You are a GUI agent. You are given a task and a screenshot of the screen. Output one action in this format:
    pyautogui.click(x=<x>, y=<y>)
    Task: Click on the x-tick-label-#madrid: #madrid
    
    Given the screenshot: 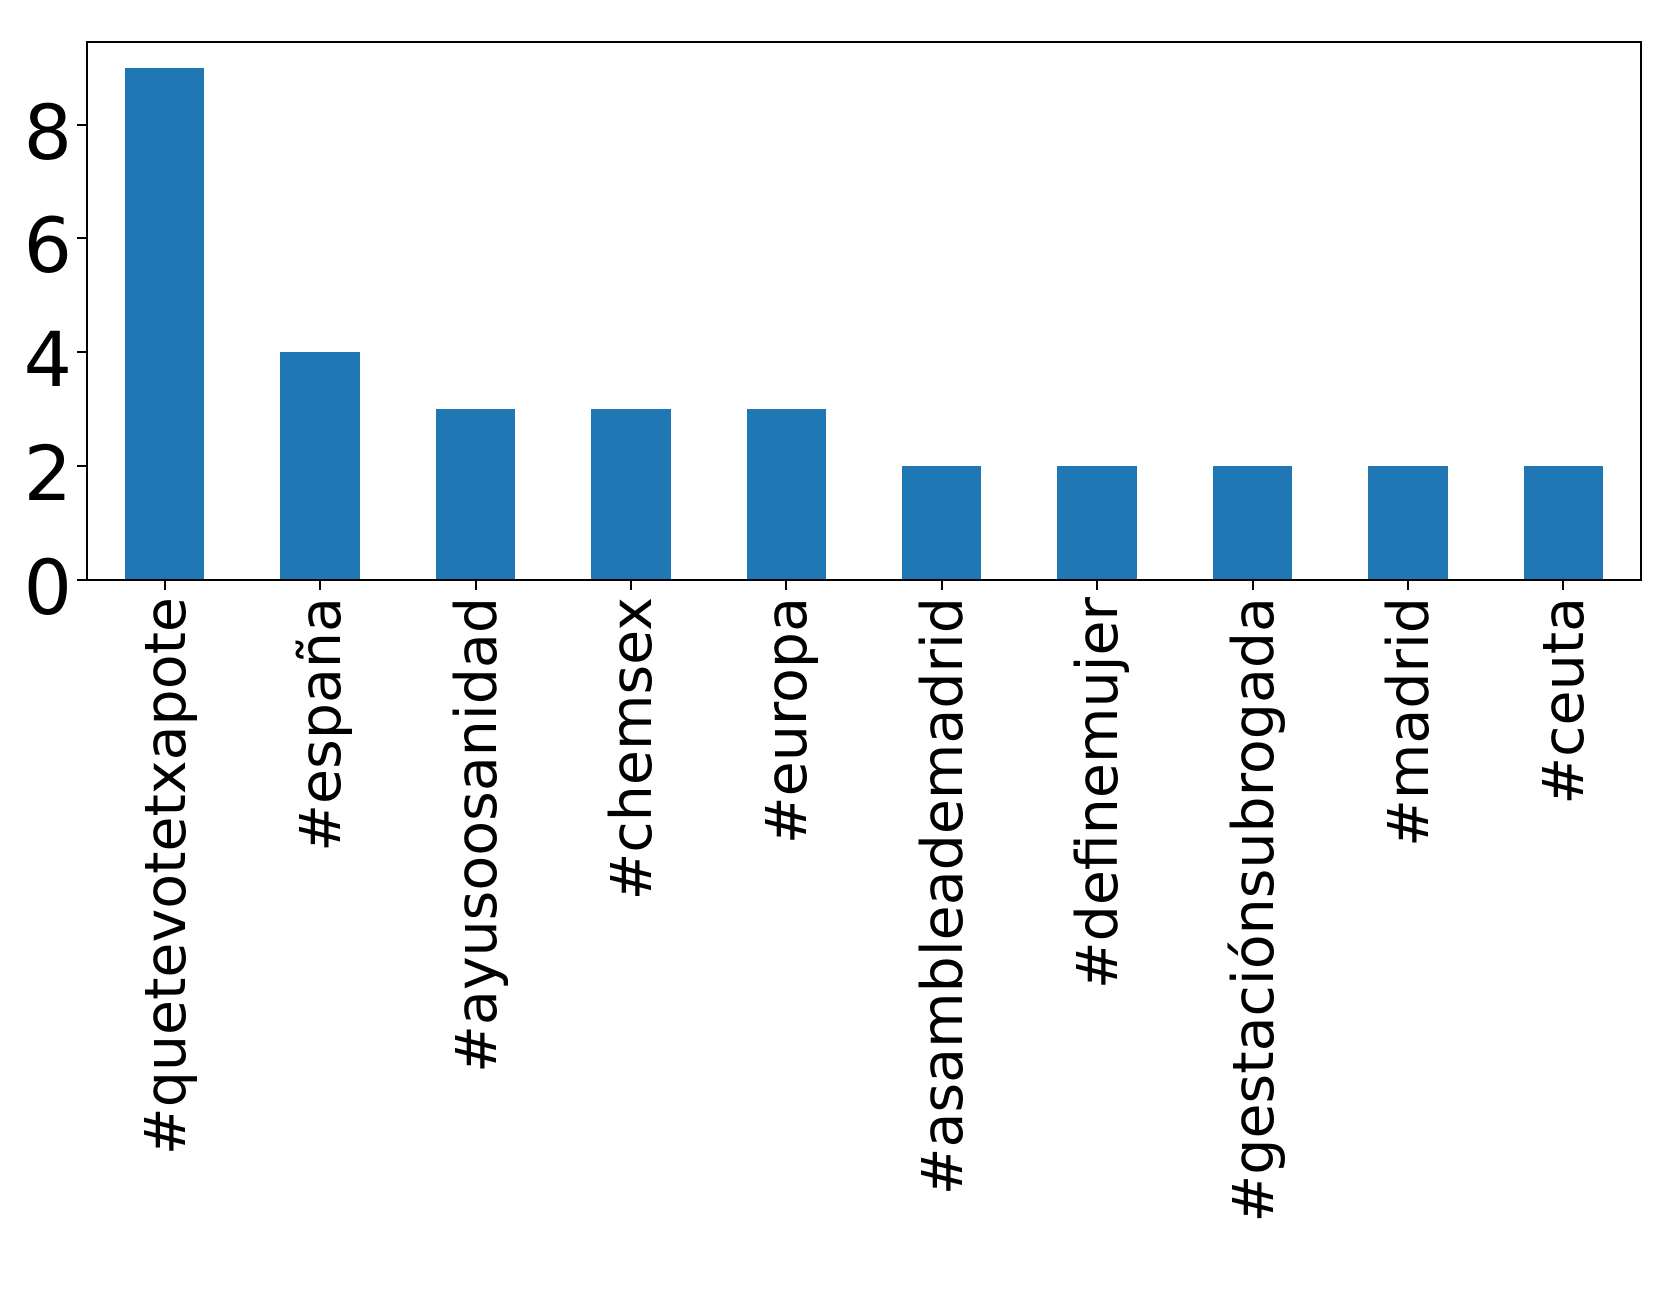 What is the action you would take?
    pyautogui.click(x=1408, y=722)
    